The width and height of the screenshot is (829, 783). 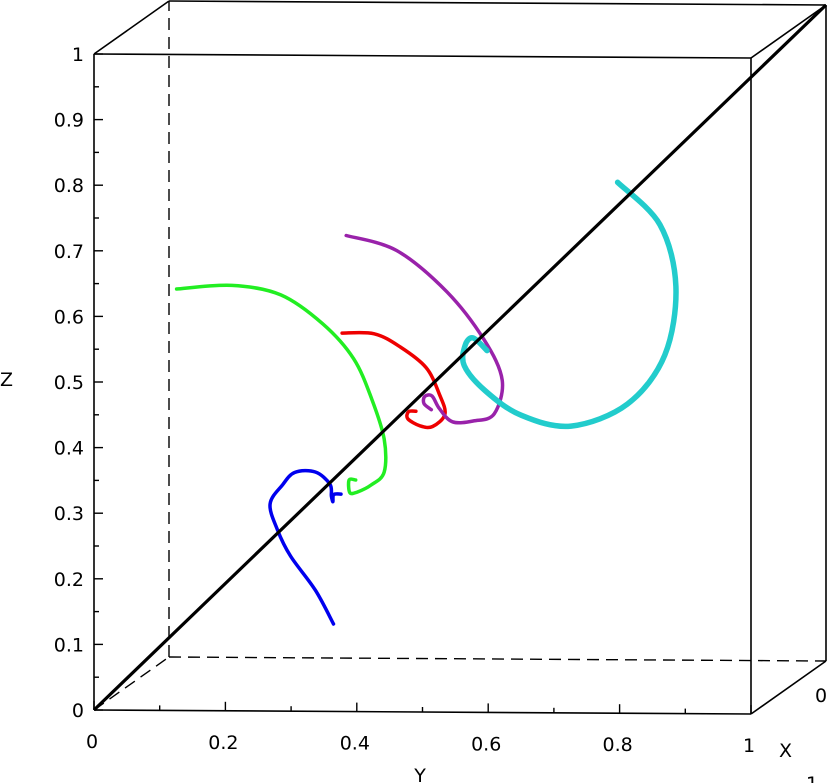 What do you see at coordinates (69, 252) in the screenshot?
I see `z-tick-label: 0.7` at bounding box center [69, 252].